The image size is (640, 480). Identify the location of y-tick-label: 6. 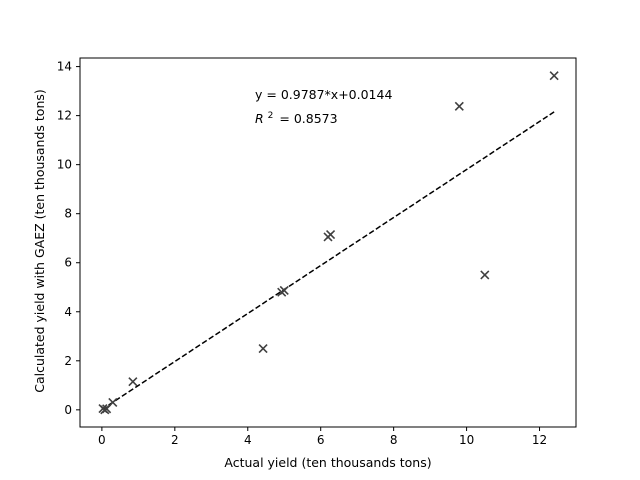
(68, 263).